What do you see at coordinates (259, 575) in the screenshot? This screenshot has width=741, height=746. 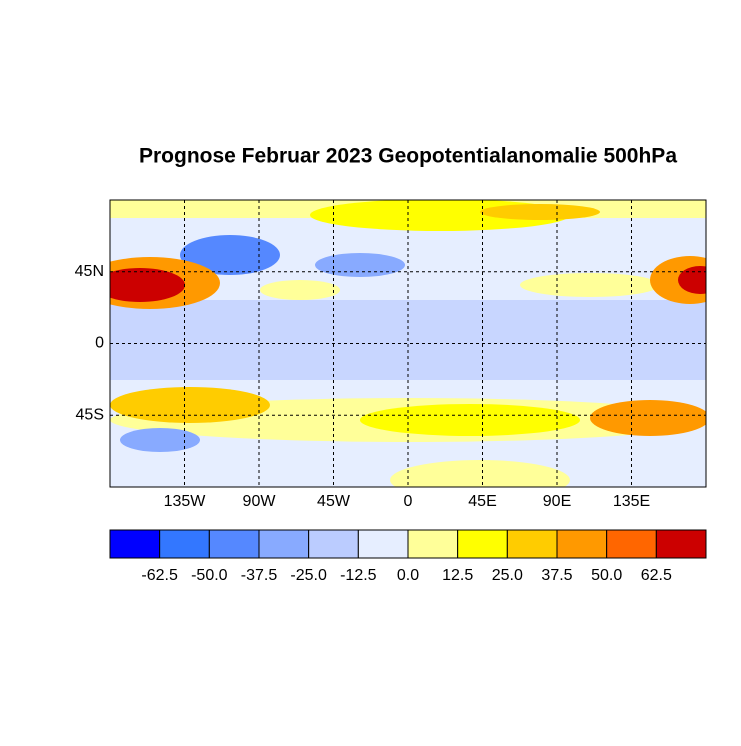 I see `colorbar-label: -37.5` at bounding box center [259, 575].